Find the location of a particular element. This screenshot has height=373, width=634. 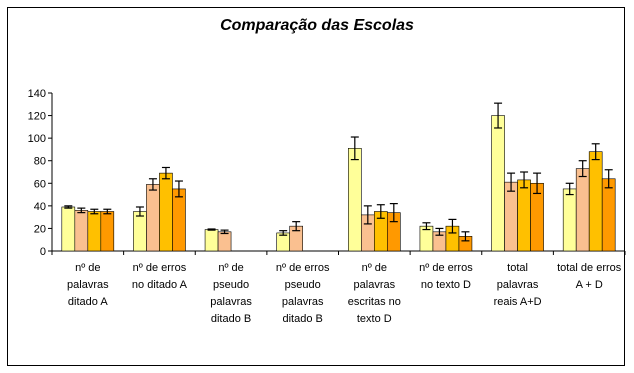

category-label: A + D is located at coordinates (589, 285).